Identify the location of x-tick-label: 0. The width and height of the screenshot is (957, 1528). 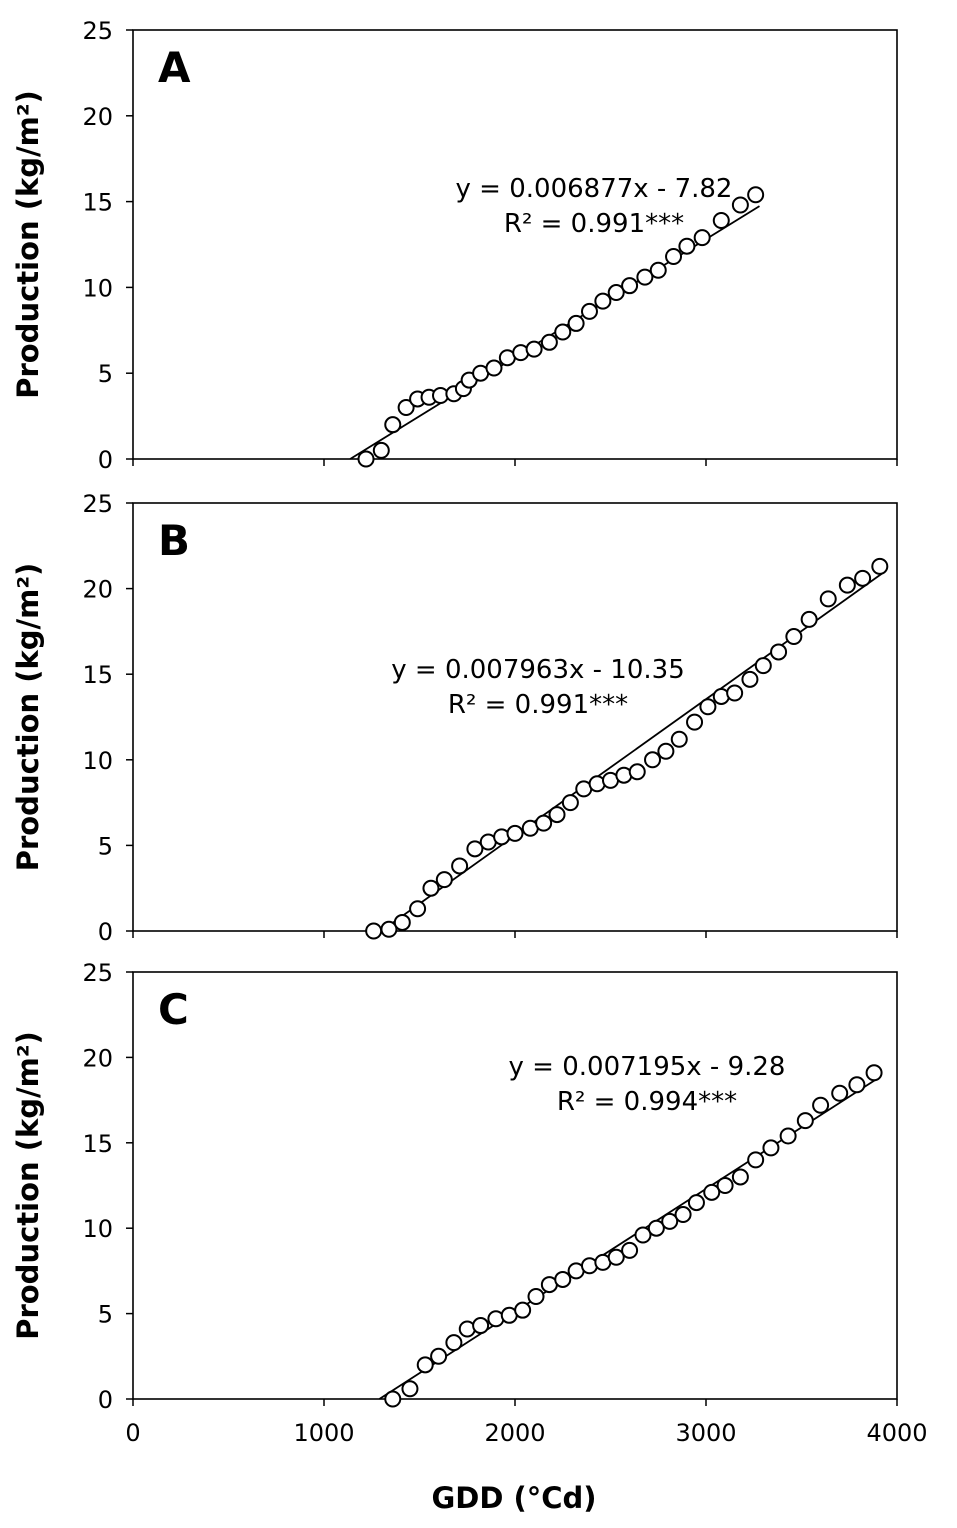
(132, 1433).